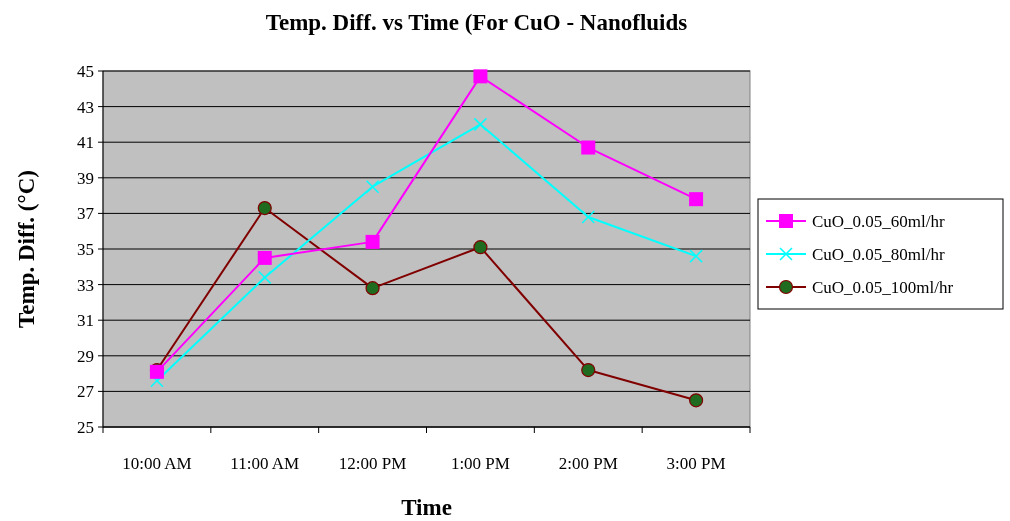 This screenshot has width=1010, height=521. I want to click on x-tick-label: 11:00 AM, so click(265, 463).